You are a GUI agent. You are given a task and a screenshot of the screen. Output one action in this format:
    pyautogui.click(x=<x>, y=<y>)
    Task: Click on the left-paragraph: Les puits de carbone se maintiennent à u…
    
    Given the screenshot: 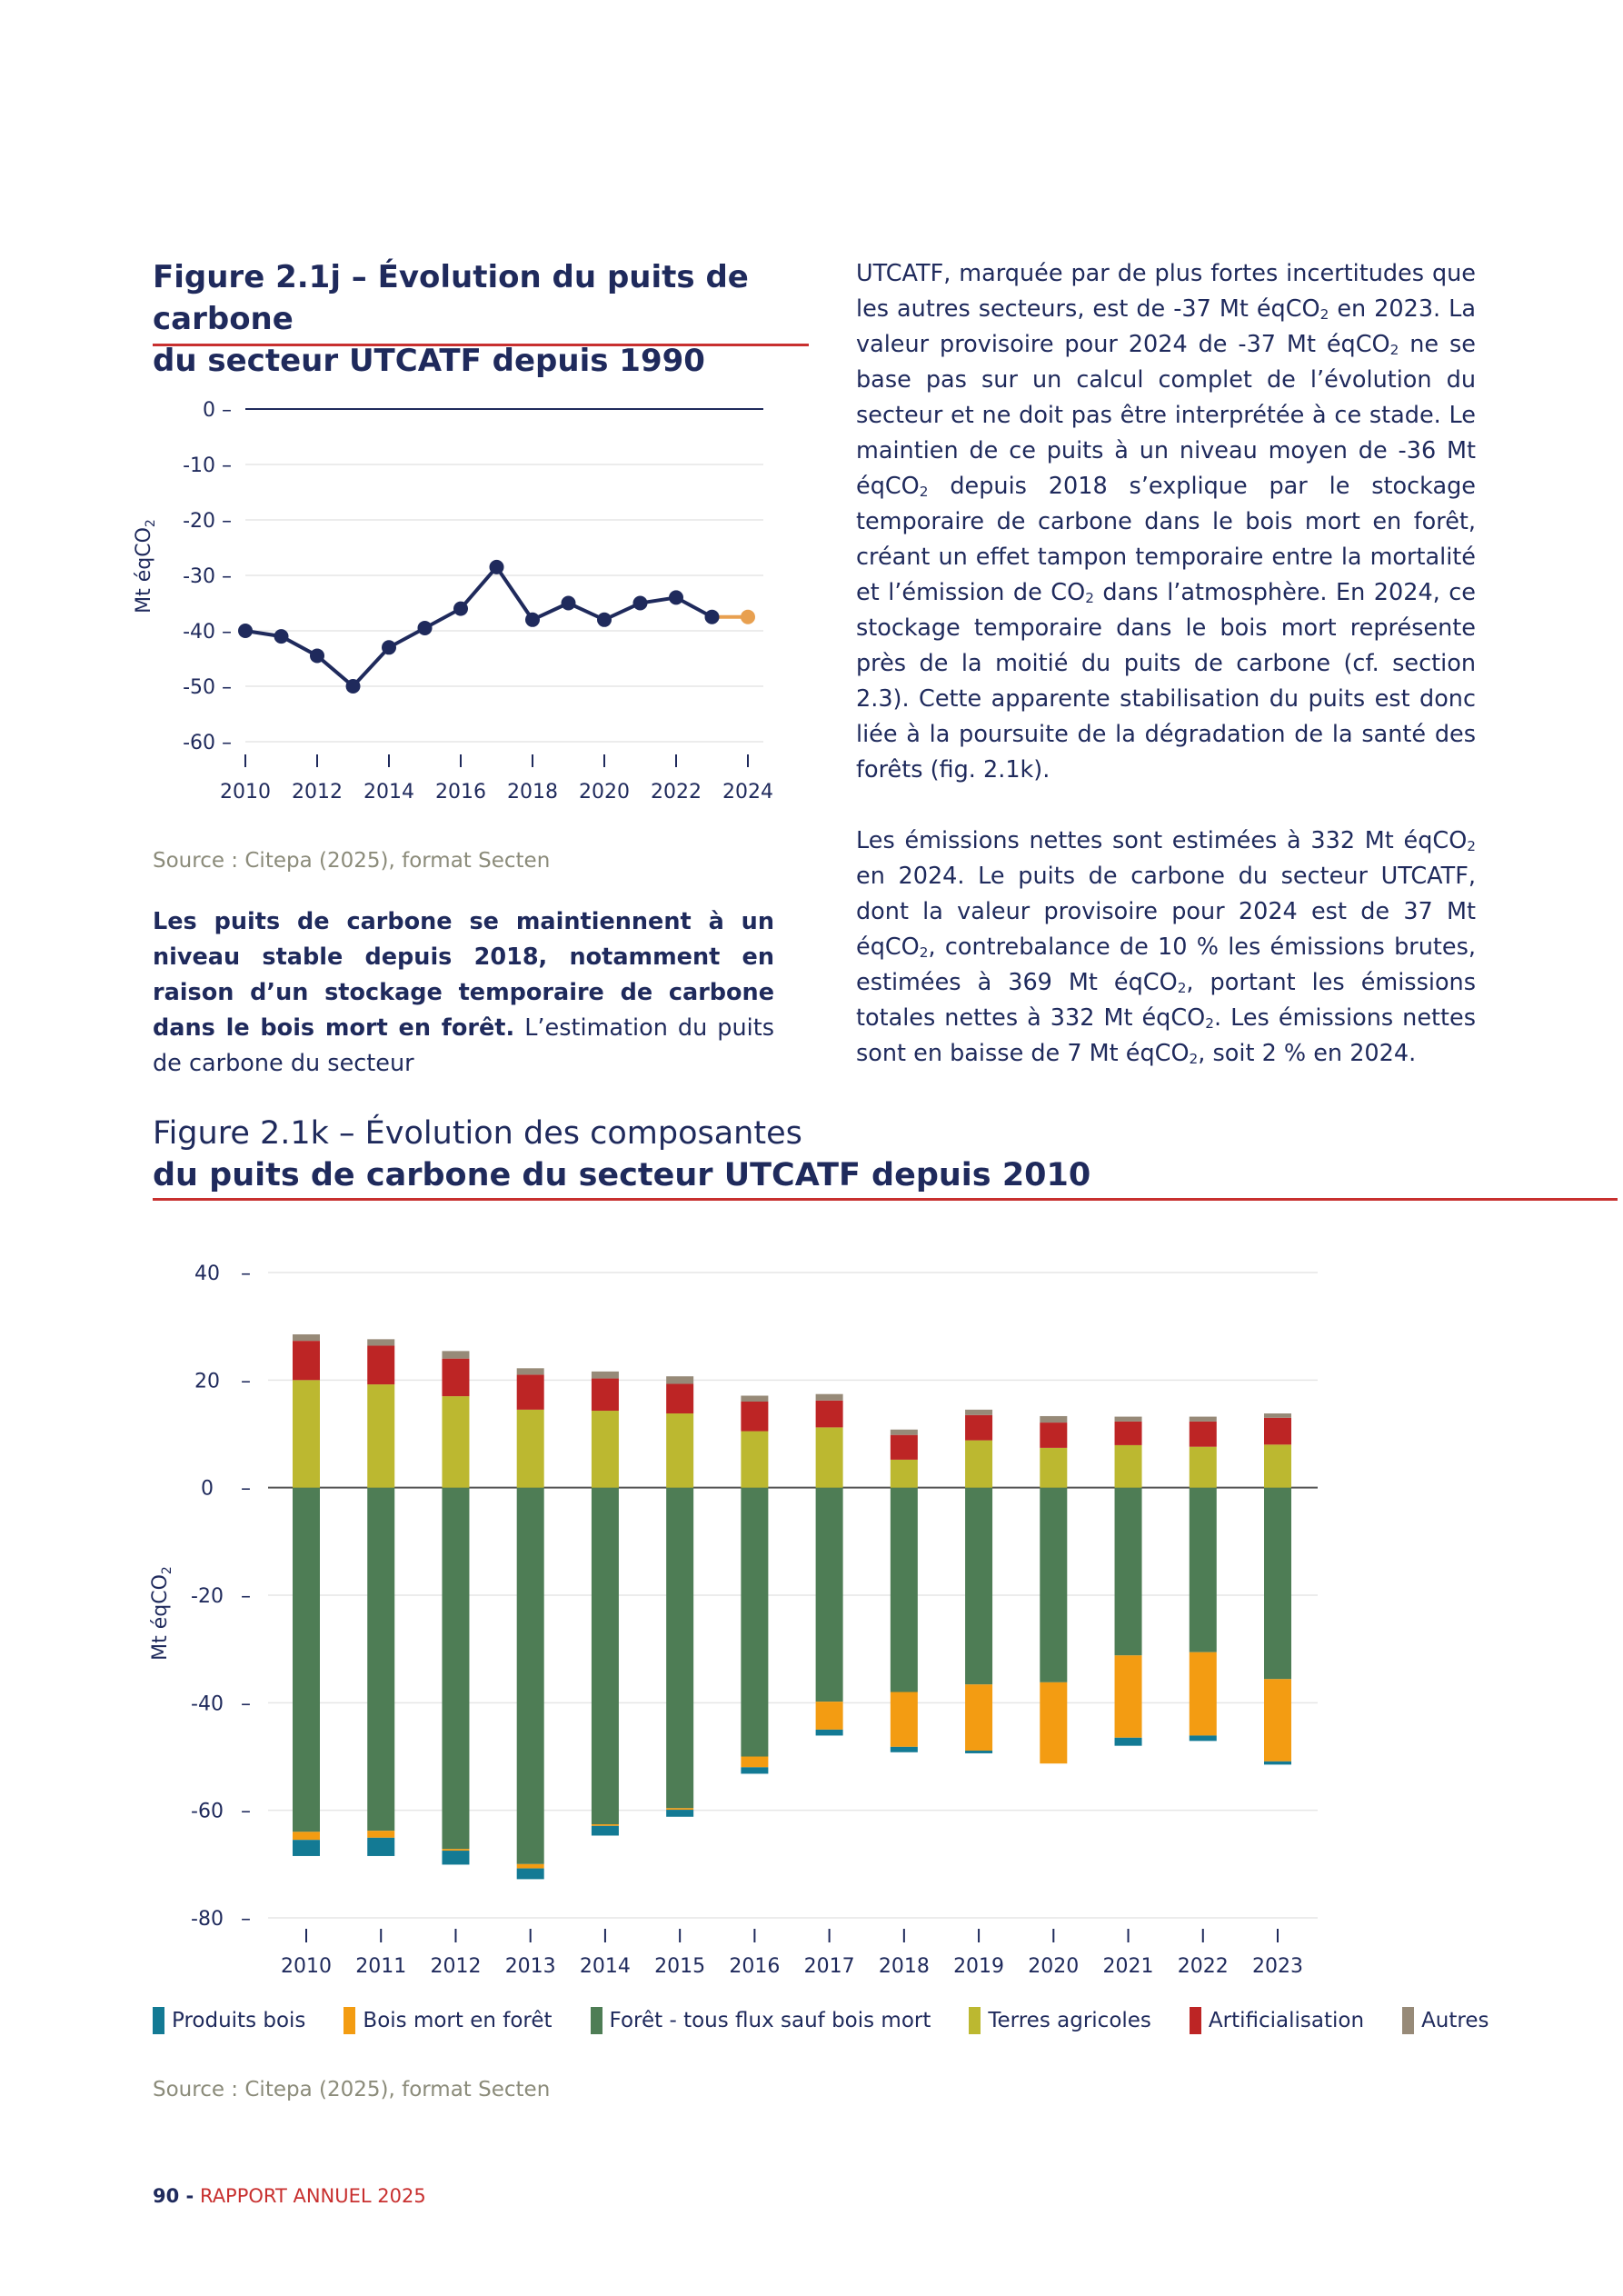 What is the action you would take?
    pyautogui.click(x=463, y=993)
    